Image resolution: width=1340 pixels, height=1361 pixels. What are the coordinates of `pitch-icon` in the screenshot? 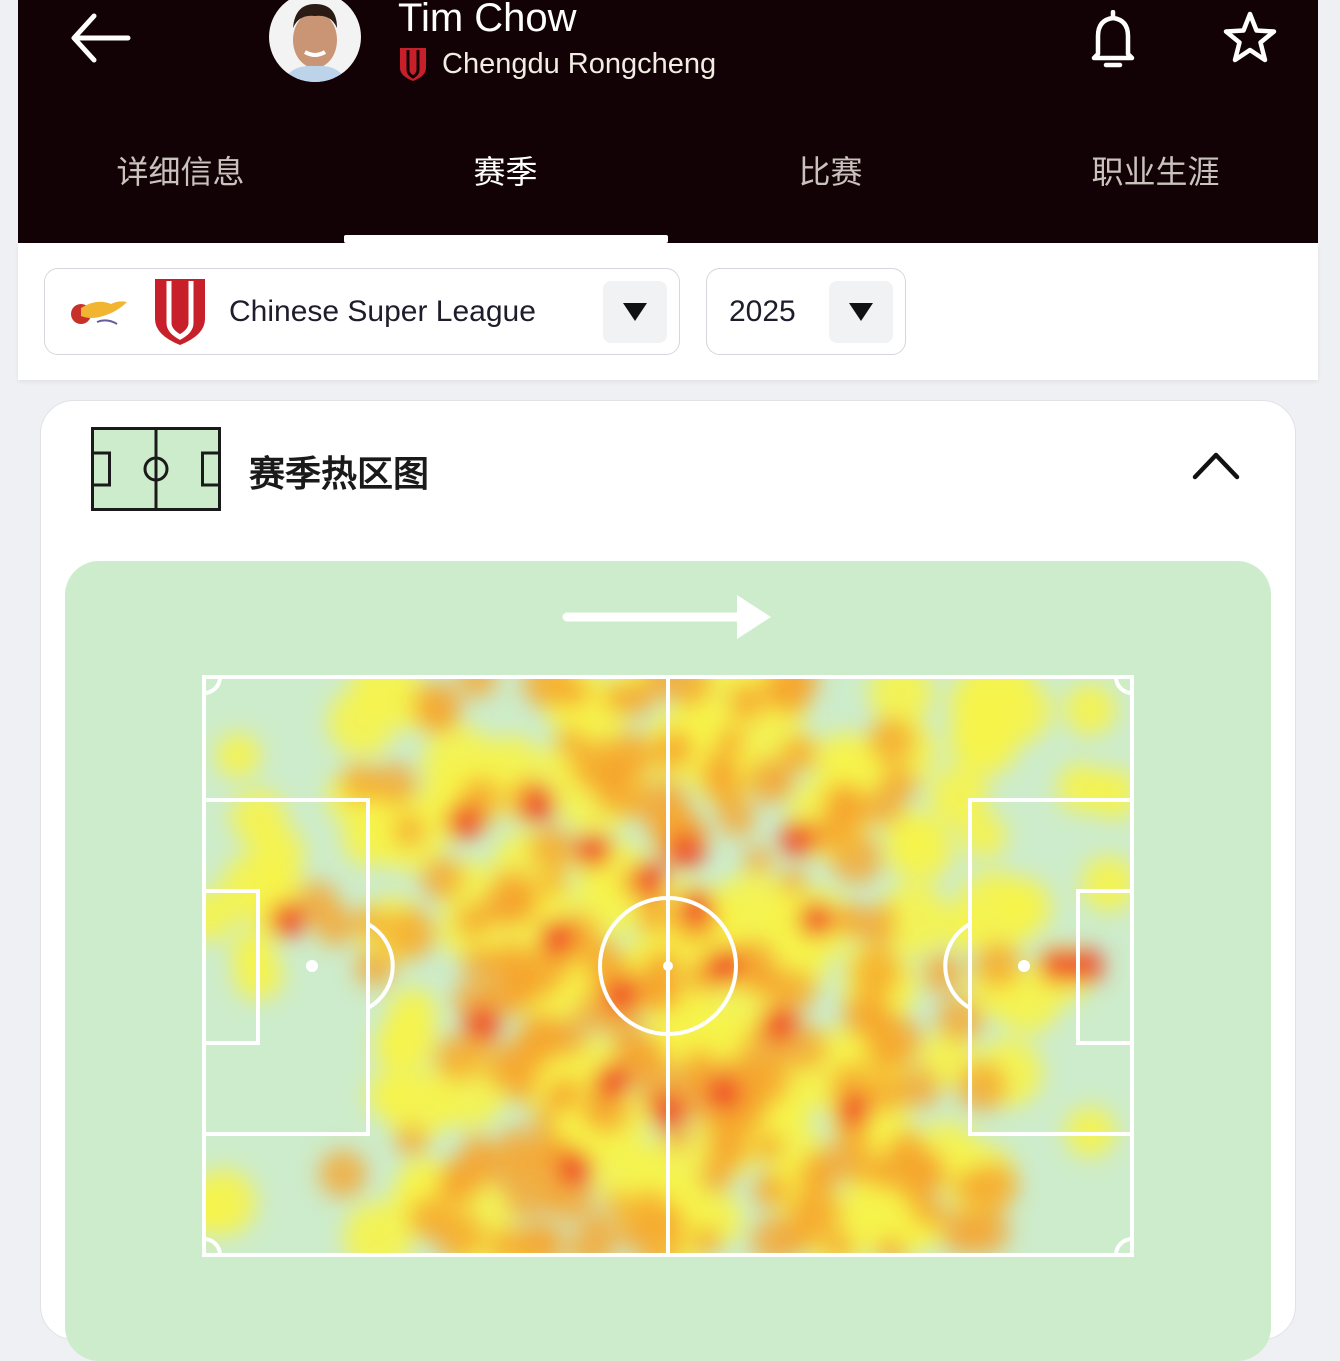 It's located at (156, 469).